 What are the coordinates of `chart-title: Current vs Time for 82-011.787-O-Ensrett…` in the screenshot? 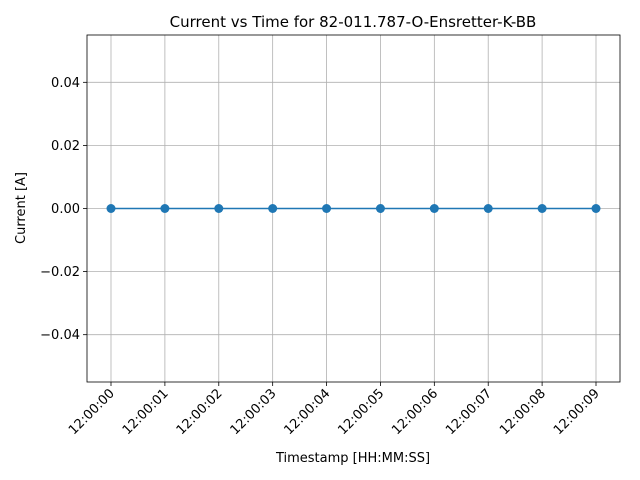 It's located at (353, 22).